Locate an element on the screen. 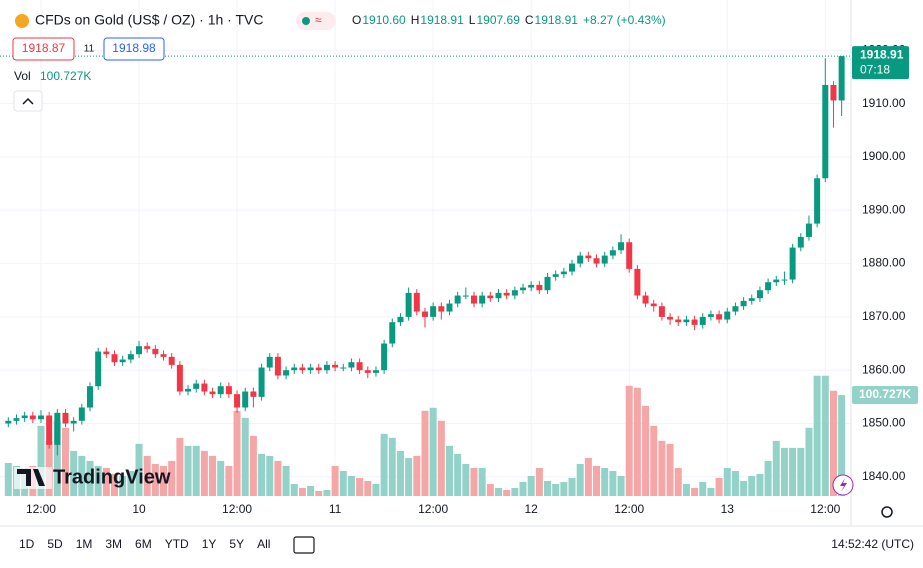 This screenshot has width=923, height=568. x-tick-label: 13 is located at coordinates (728, 509).